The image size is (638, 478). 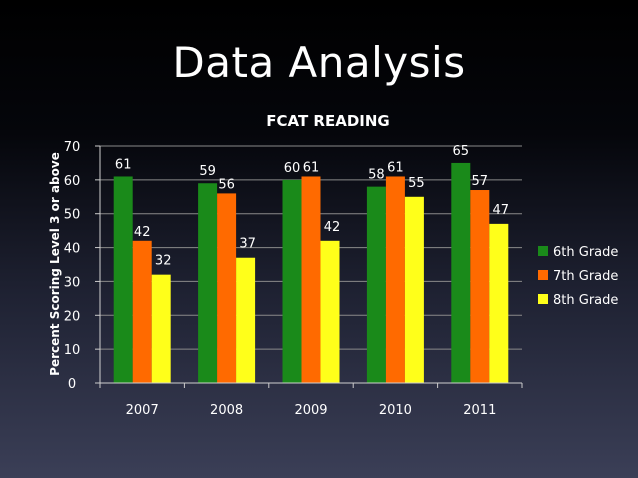 I want to click on x-axis-ticks: 2007 2008 2009 2010 2011, so click(x=311, y=400).